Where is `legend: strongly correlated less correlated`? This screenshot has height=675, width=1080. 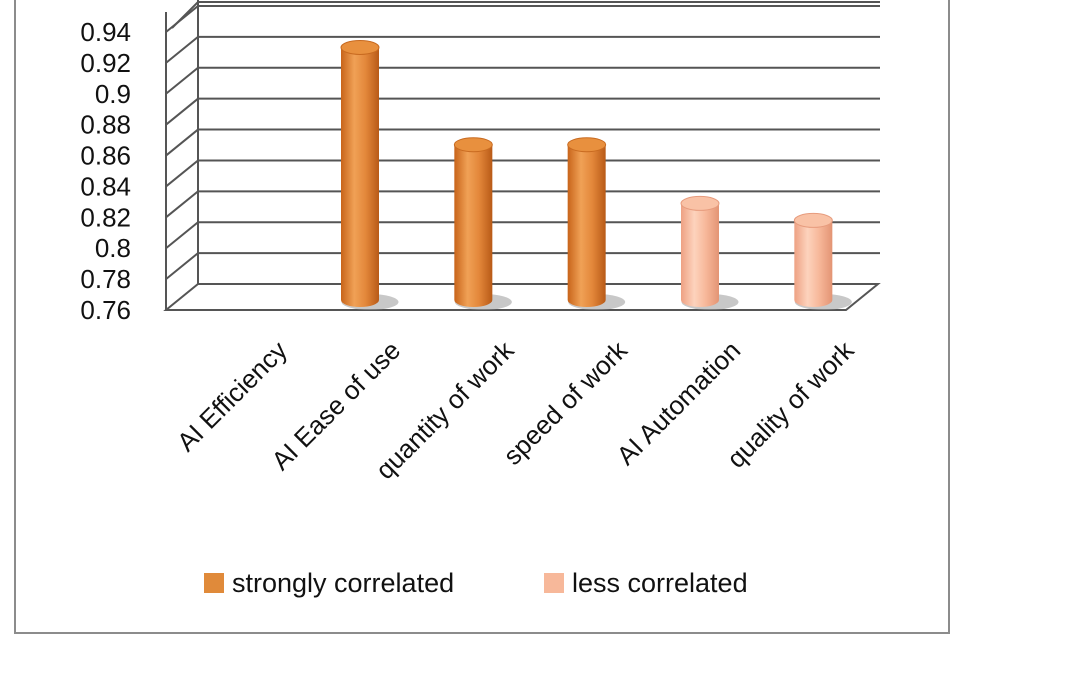 legend: strongly correlated less correlated is located at coordinates (476, 583).